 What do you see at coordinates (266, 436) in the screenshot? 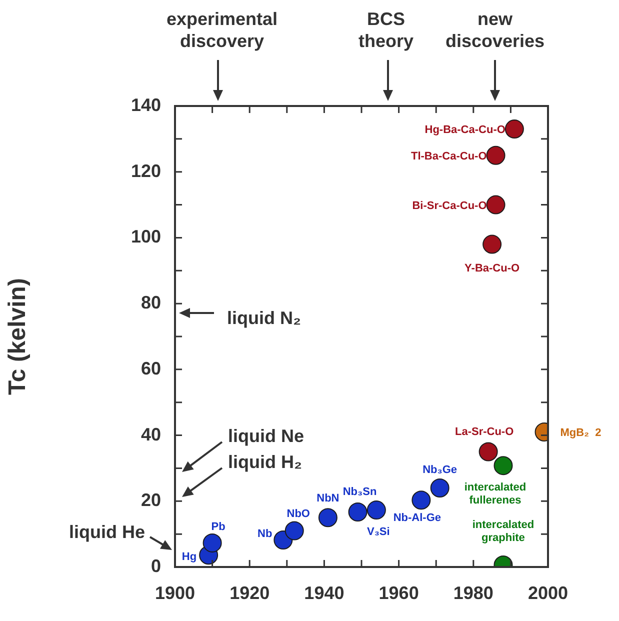
I see `annotation: liquid Ne` at bounding box center [266, 436].